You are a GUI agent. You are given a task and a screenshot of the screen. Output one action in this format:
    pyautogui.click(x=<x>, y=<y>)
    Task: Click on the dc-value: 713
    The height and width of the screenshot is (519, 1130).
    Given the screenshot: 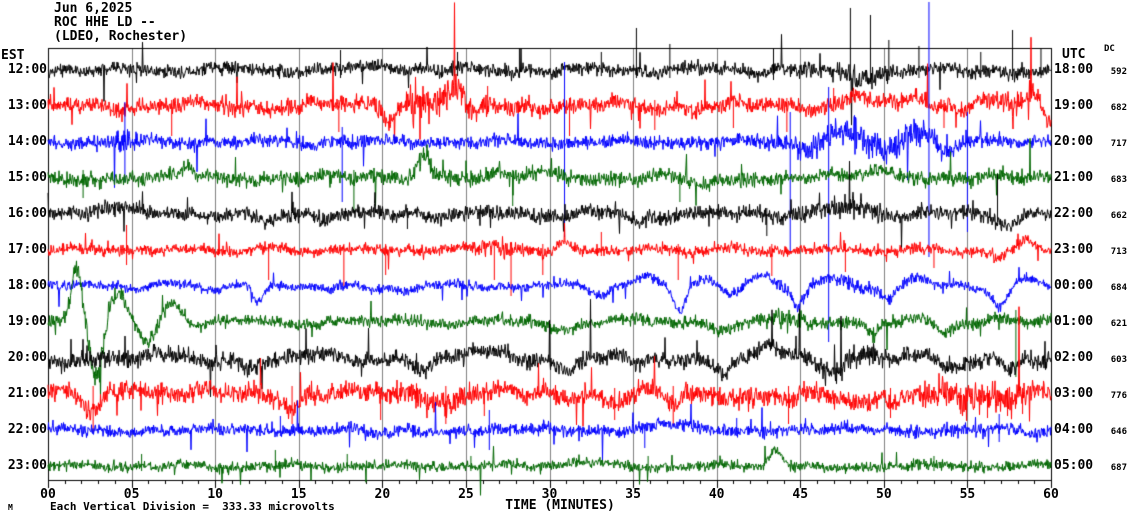 What is the action you would take?
    pyautogui.click(x=1118, y=252)
    